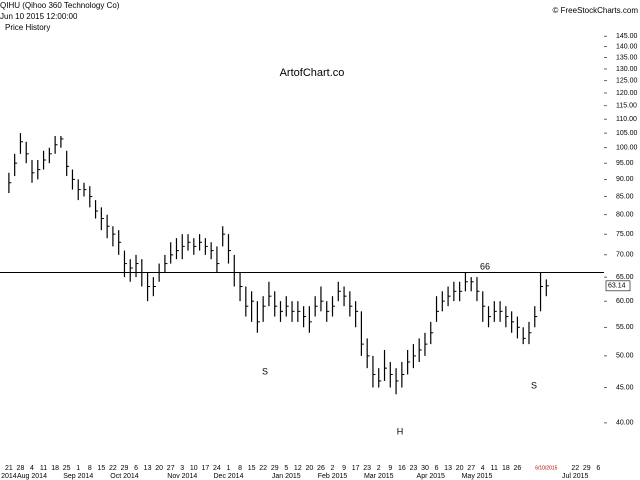  I want to click on x-month-label: Jul 2015, so click(575, 476).